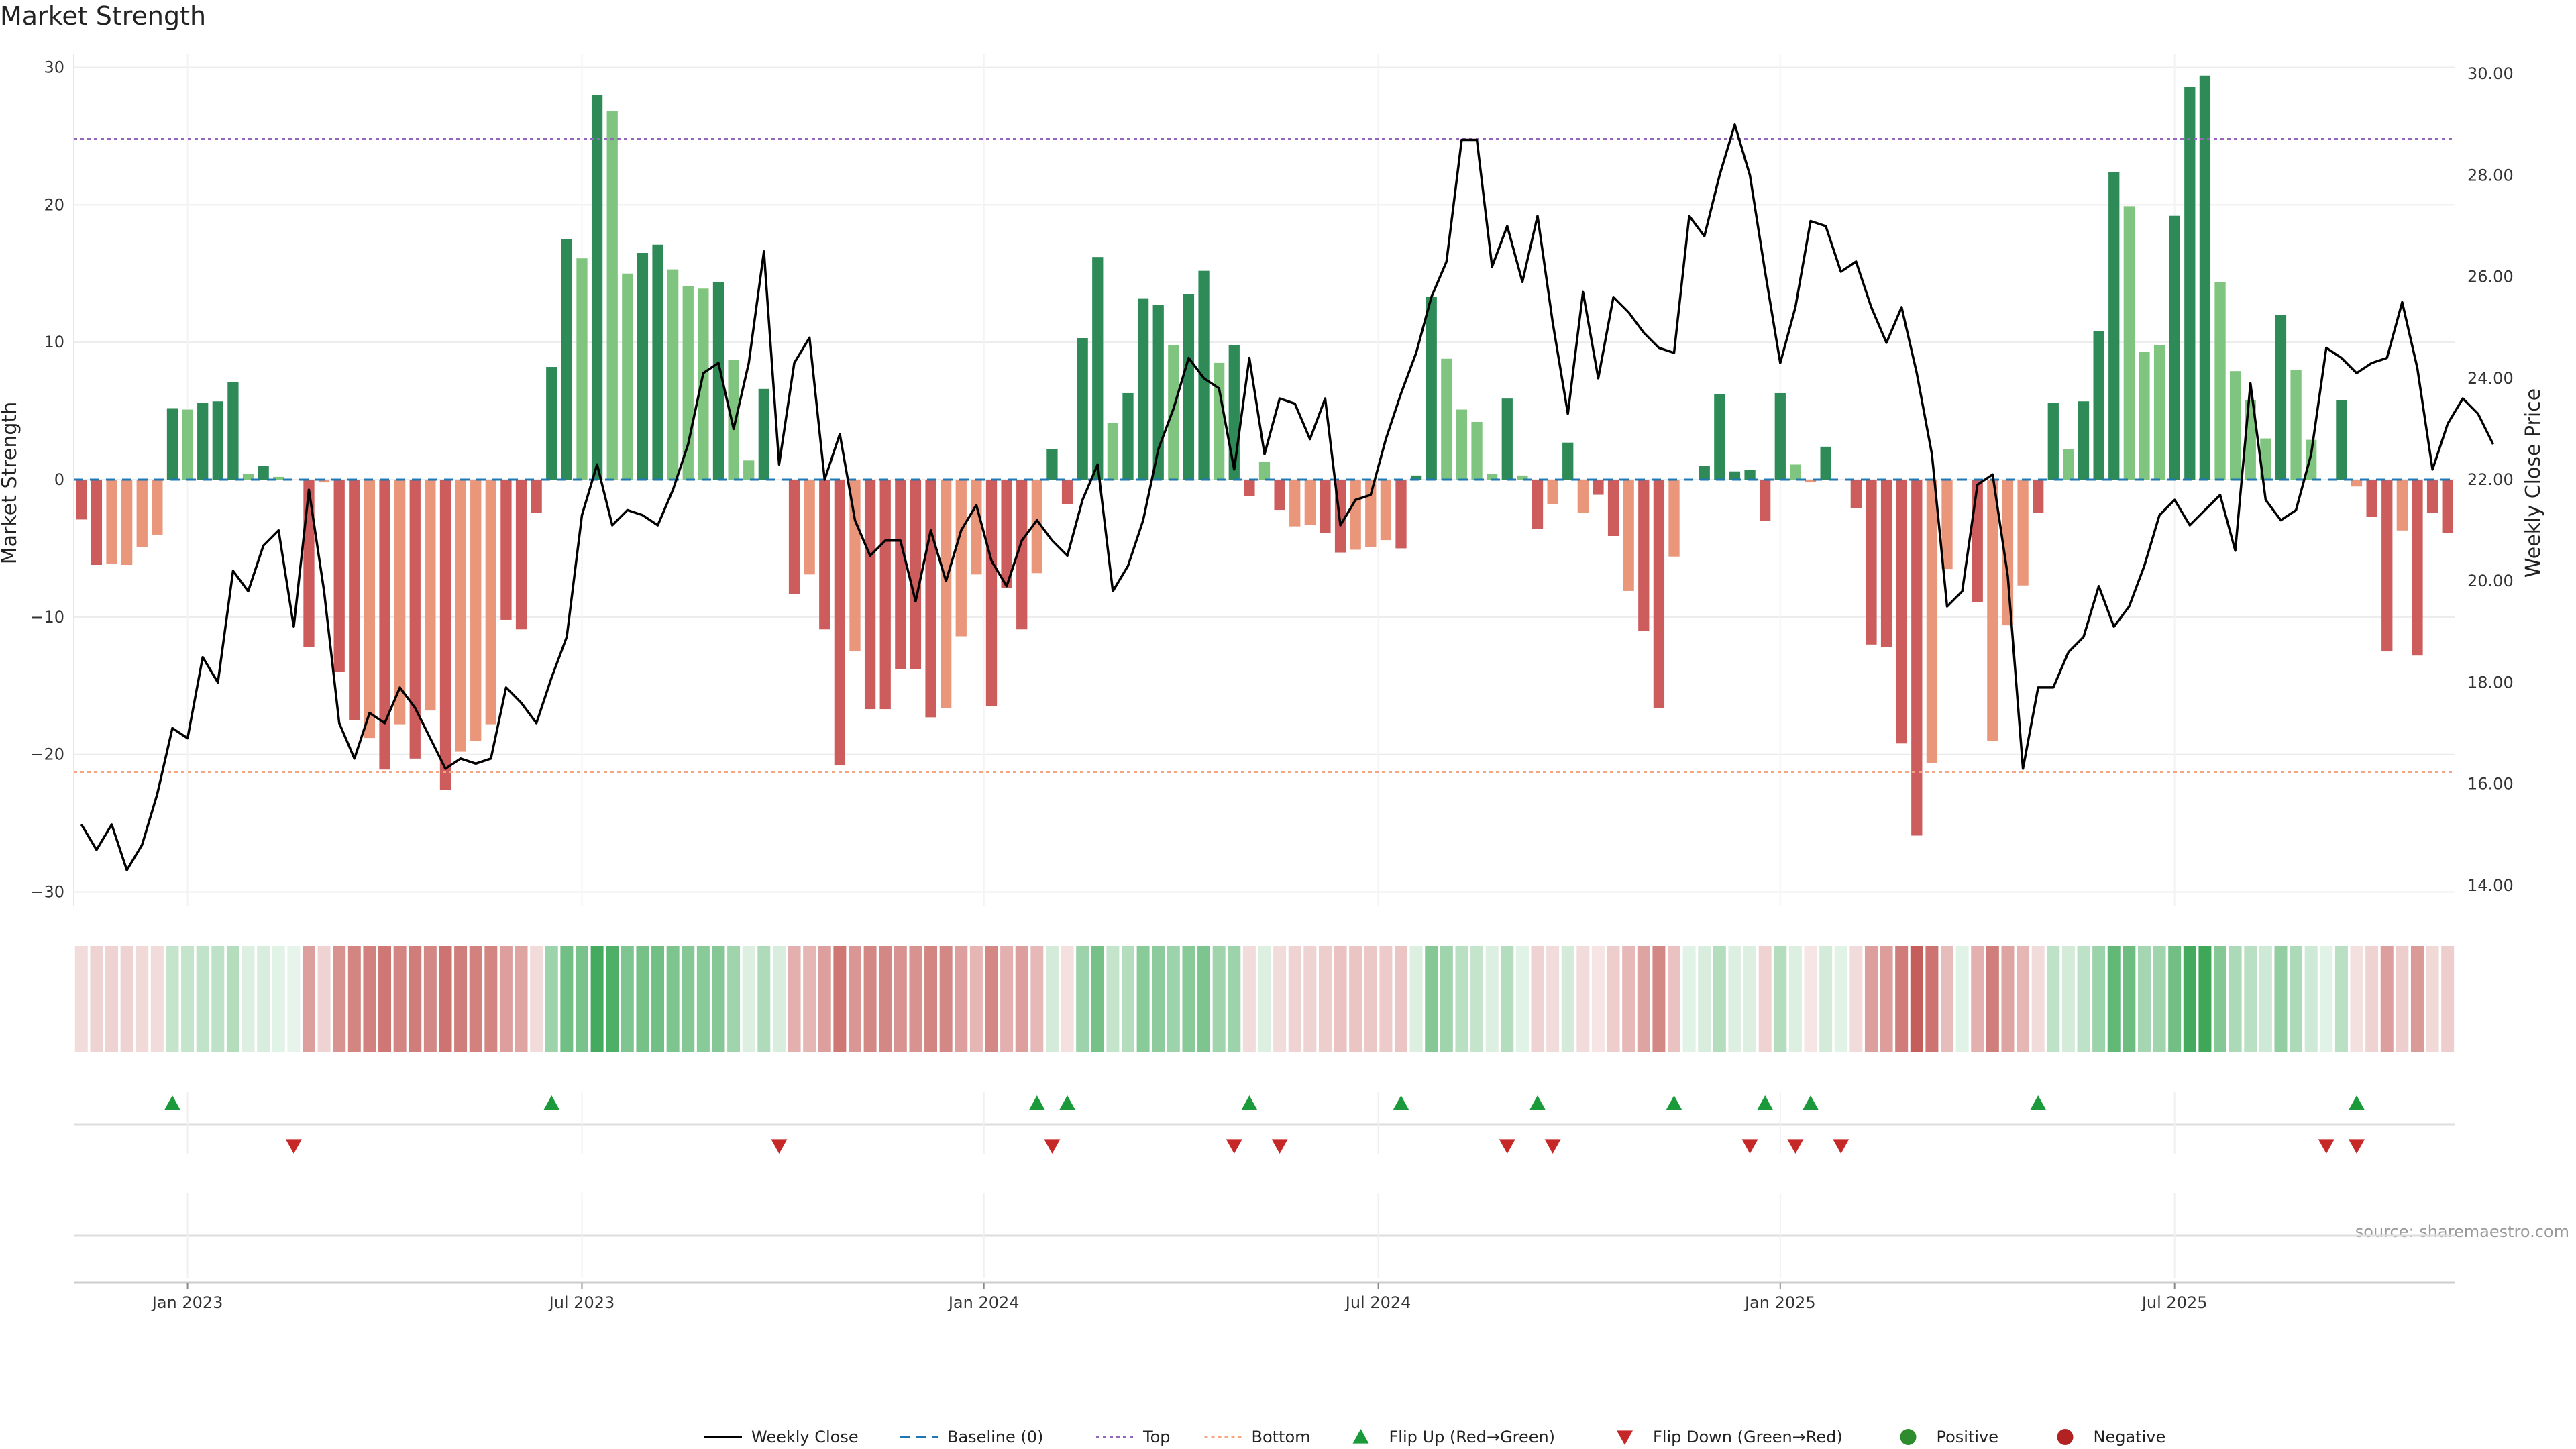 This screenshot has height=1449, width=2576. Describe the element at coordinates (2533, 483) in the screenshot. I see `y-axis-label-right: Weekly Close Price` at that location.